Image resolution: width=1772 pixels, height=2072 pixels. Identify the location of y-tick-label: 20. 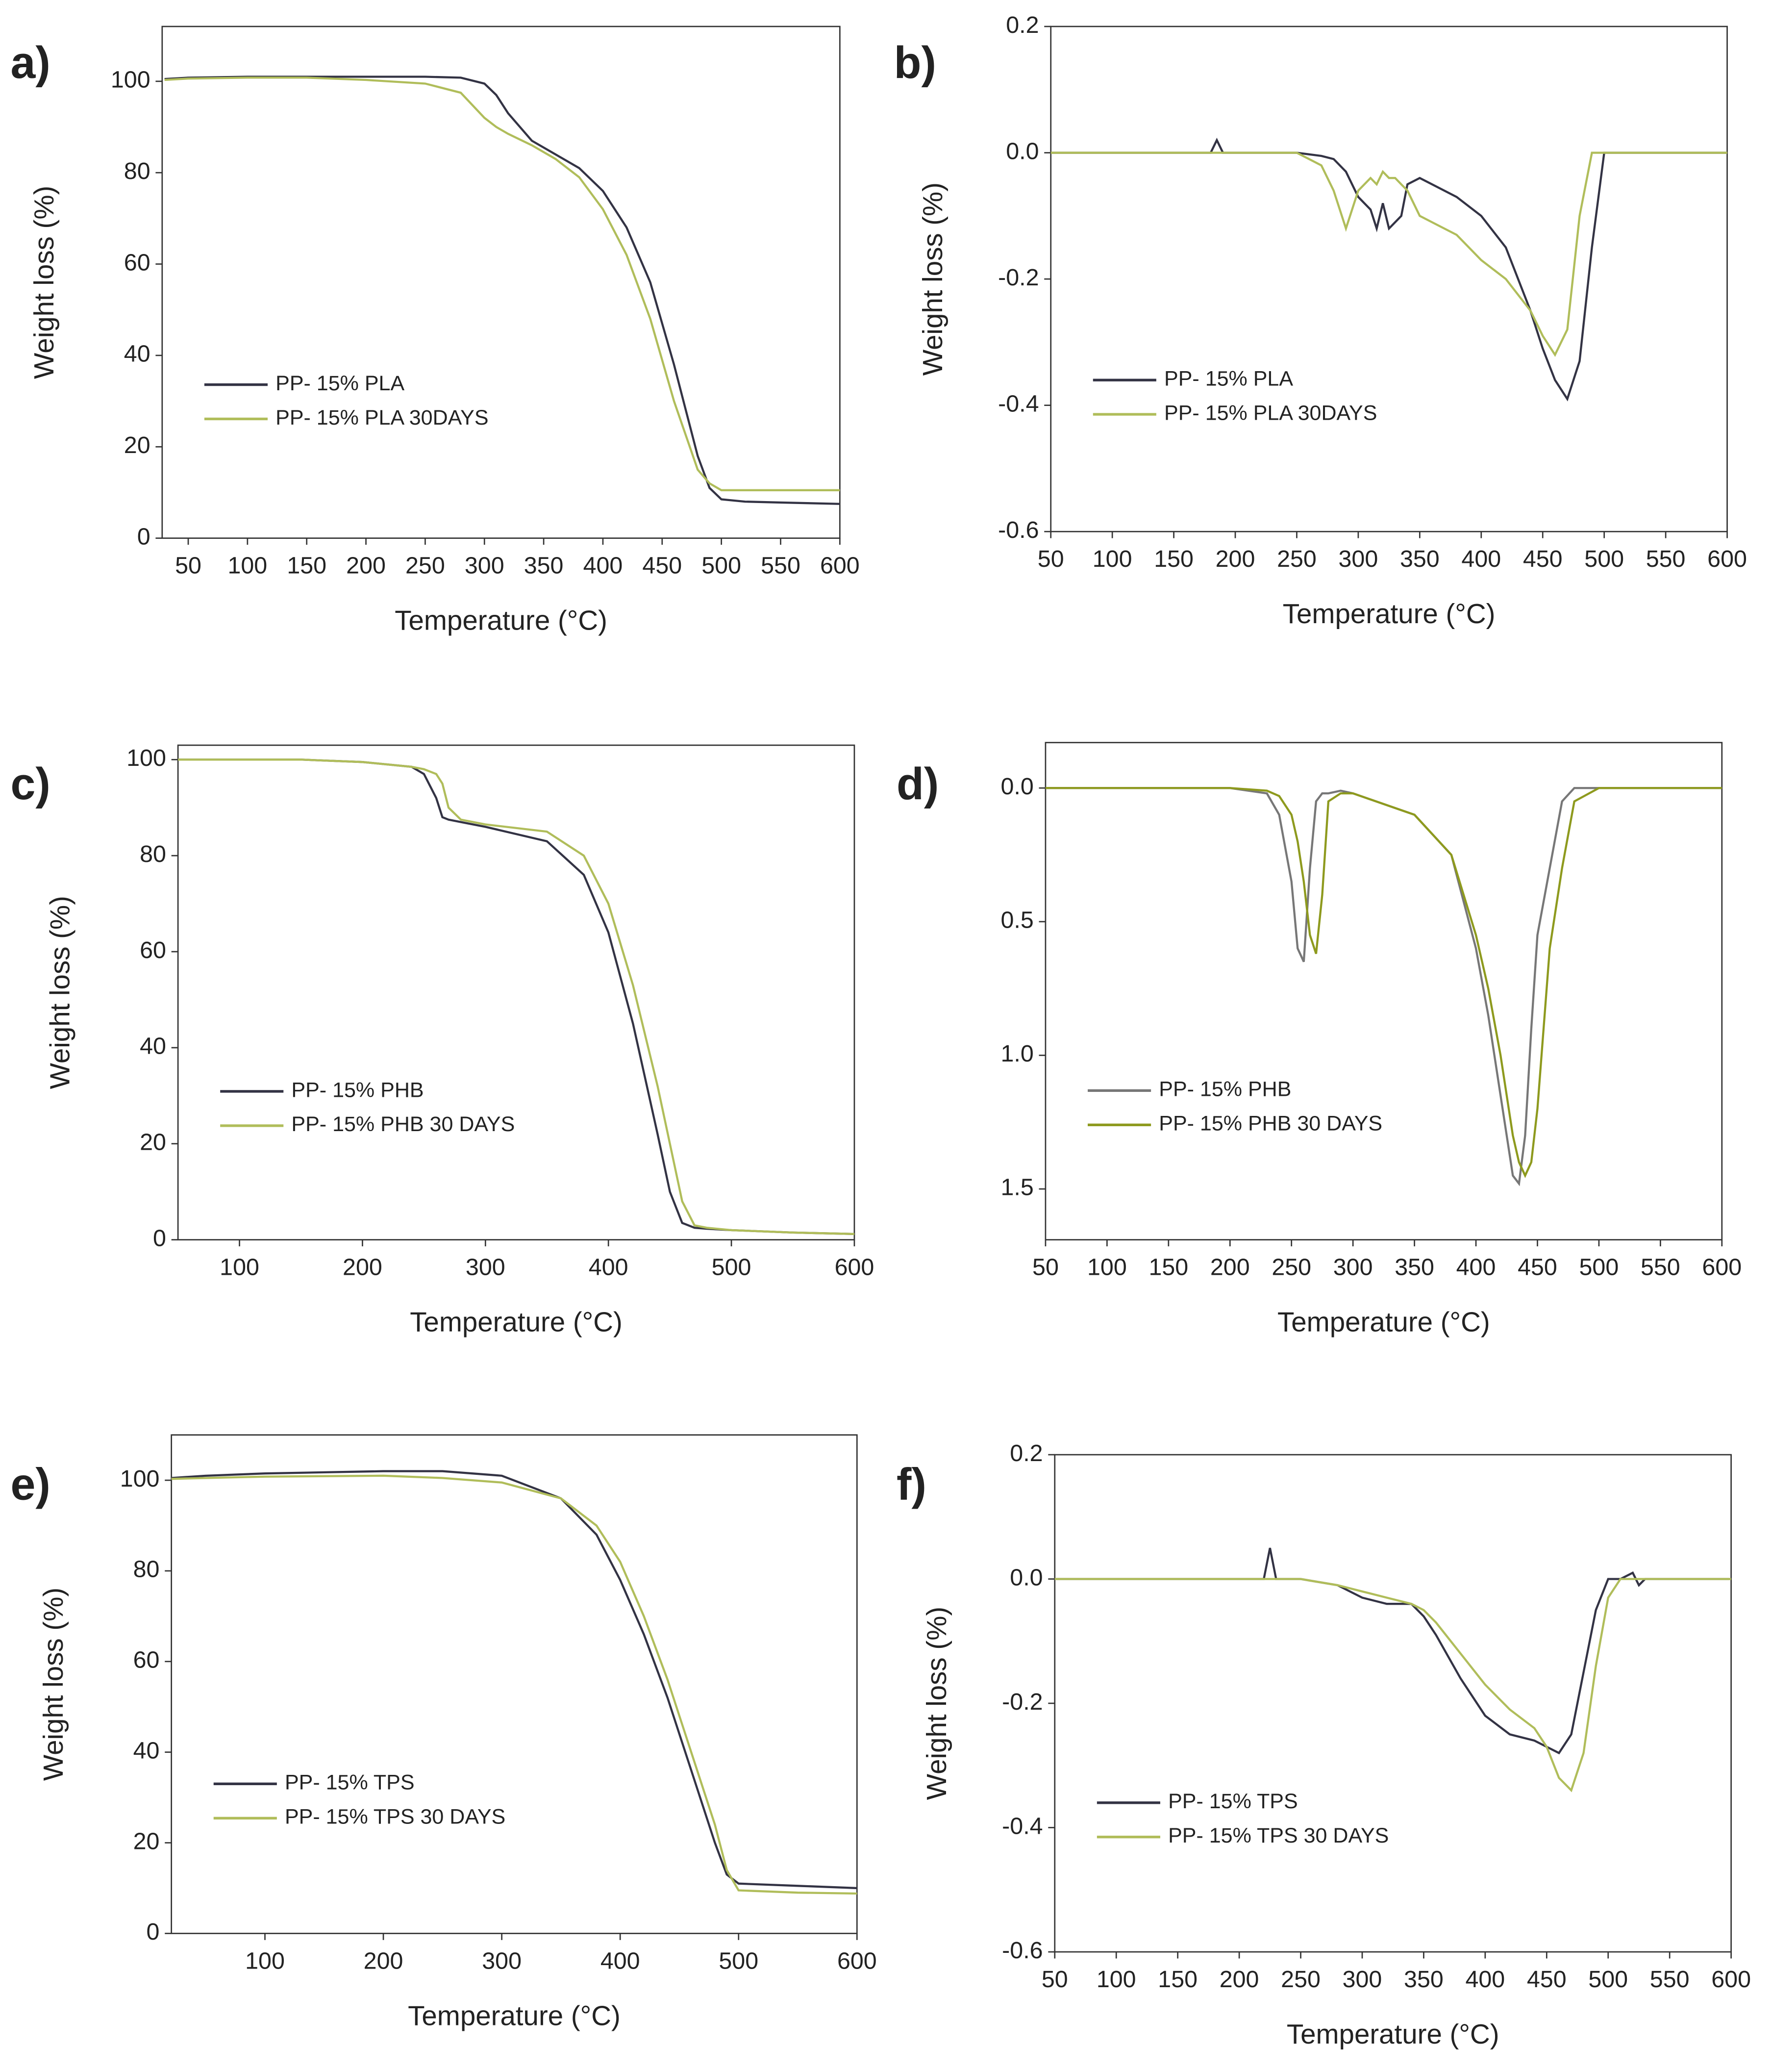
(153, 1142).